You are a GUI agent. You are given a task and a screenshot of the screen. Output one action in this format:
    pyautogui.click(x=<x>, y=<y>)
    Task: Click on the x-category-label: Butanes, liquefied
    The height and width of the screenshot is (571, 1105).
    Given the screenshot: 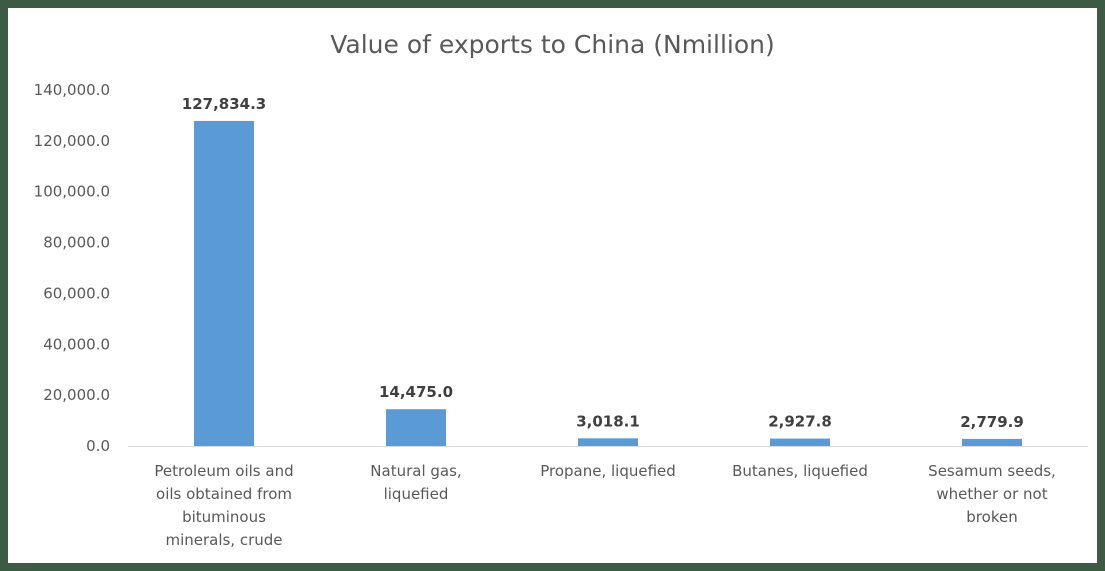 What is the action you would take?
    pyautogui.click(x=800, y=471)
    